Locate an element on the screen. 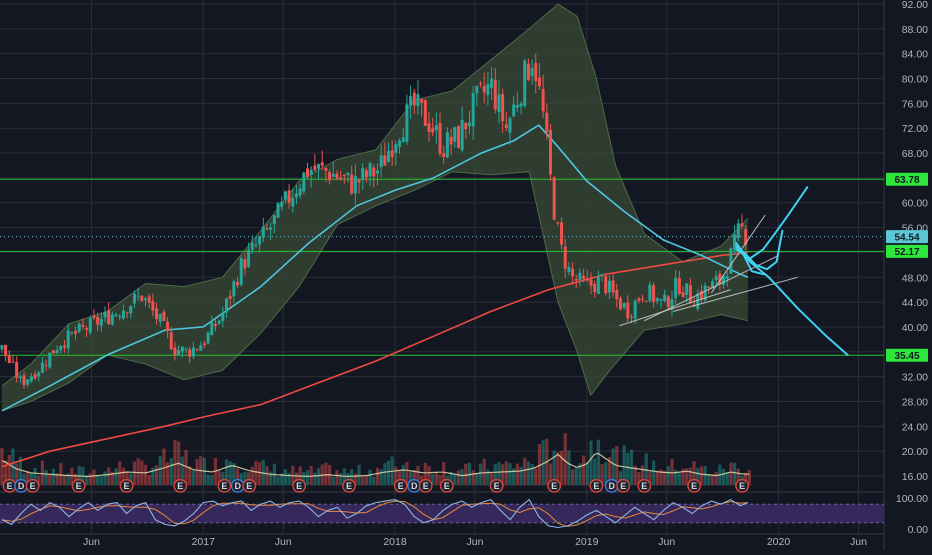 This screenshot has height=555, width=932. level-badge: 63.78 is located at coordinates (907, 179).